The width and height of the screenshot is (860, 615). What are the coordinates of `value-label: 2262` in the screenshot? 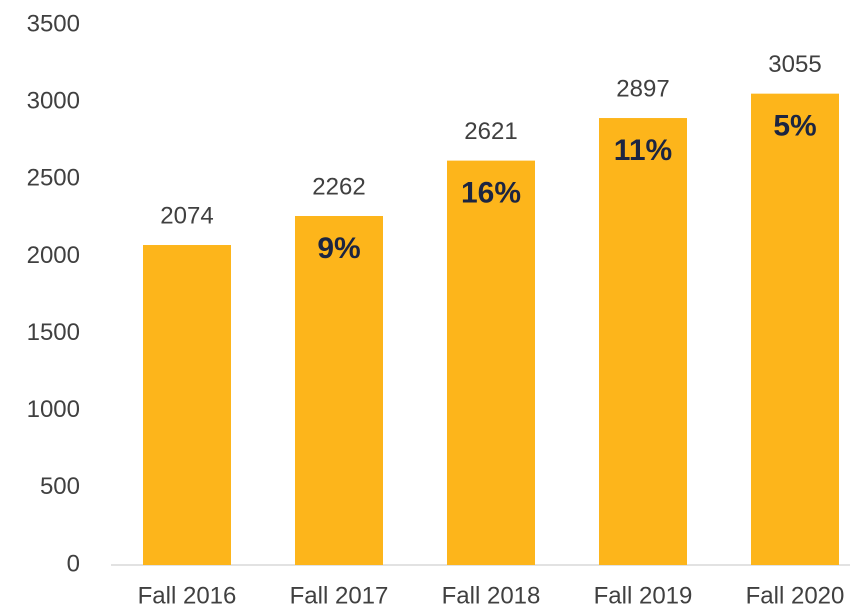 It's located at (338, 186).